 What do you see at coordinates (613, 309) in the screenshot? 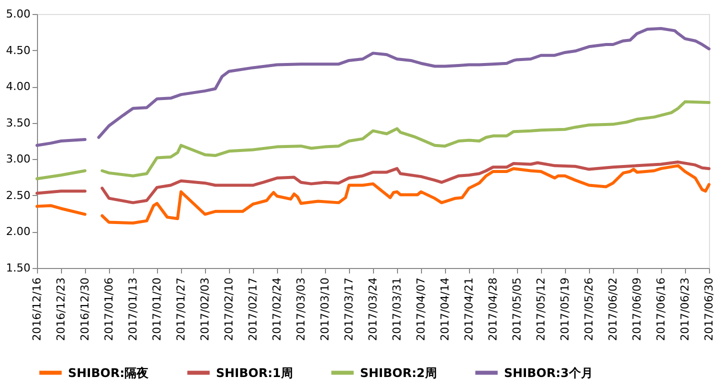
I see `x-tick-label: 2017/06/02` at bounding box center [613, 309].